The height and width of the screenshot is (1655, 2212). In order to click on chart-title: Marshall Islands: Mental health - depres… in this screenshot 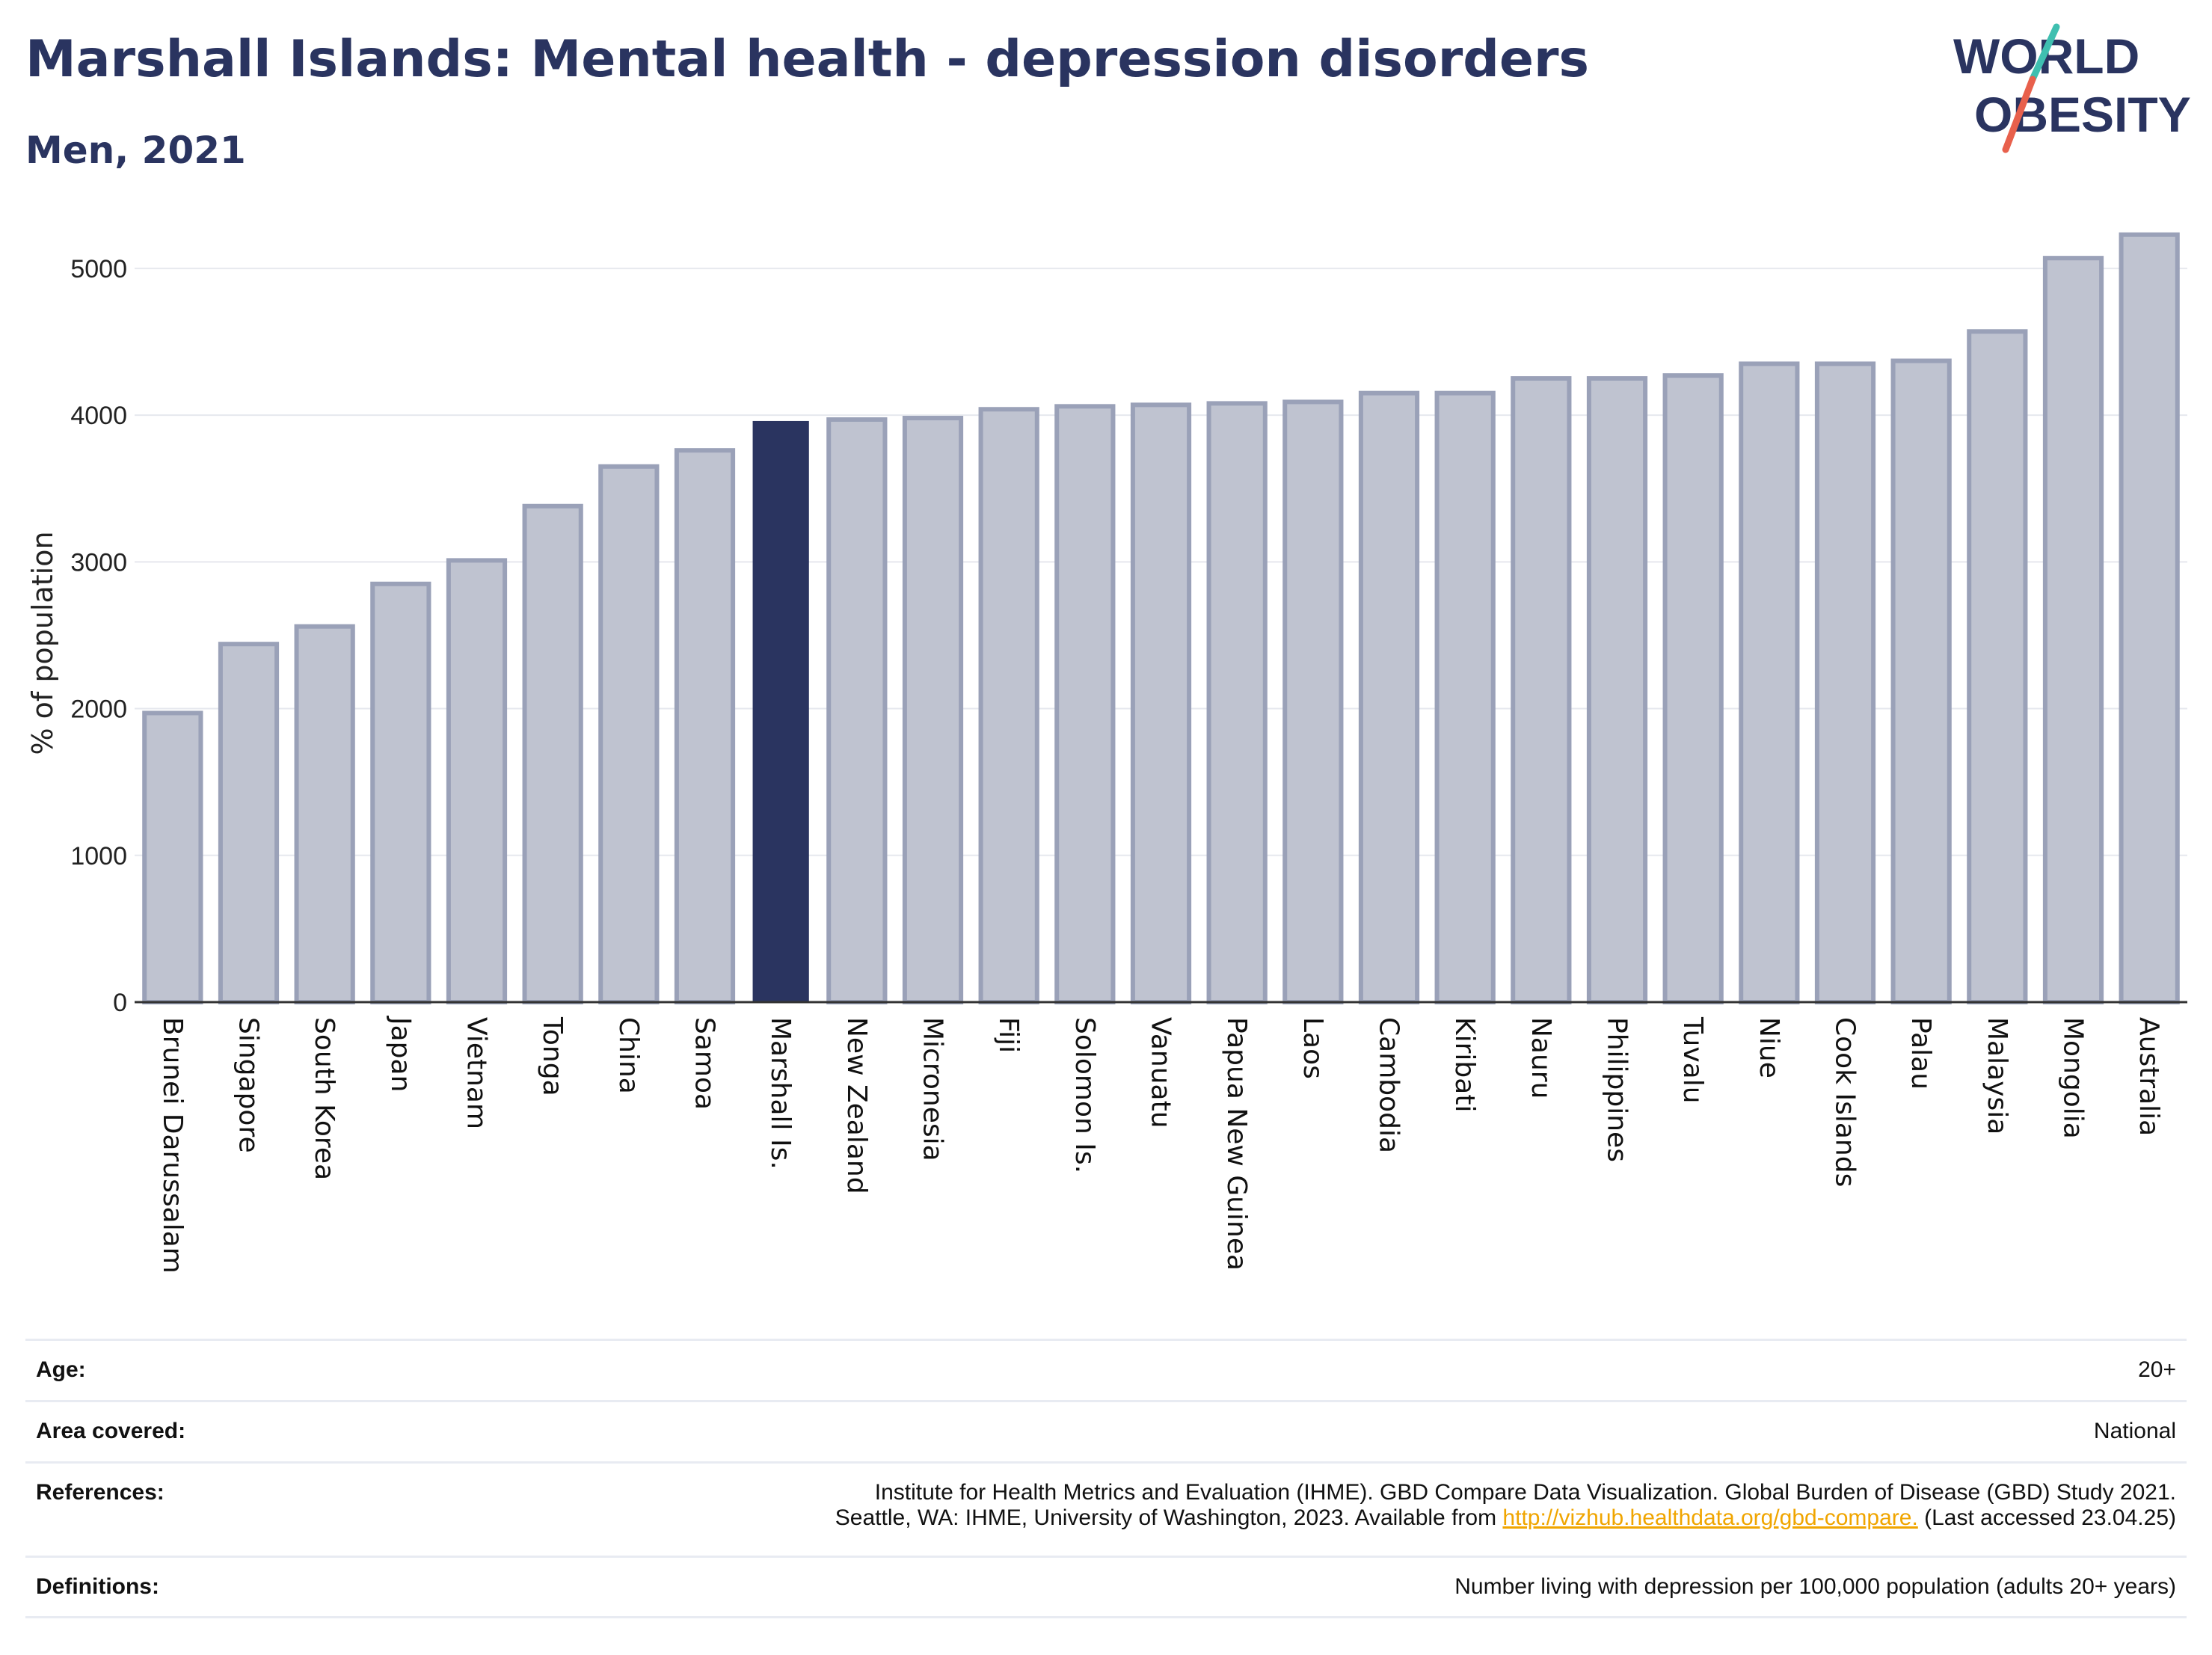, I will do `click(807, 59)`.